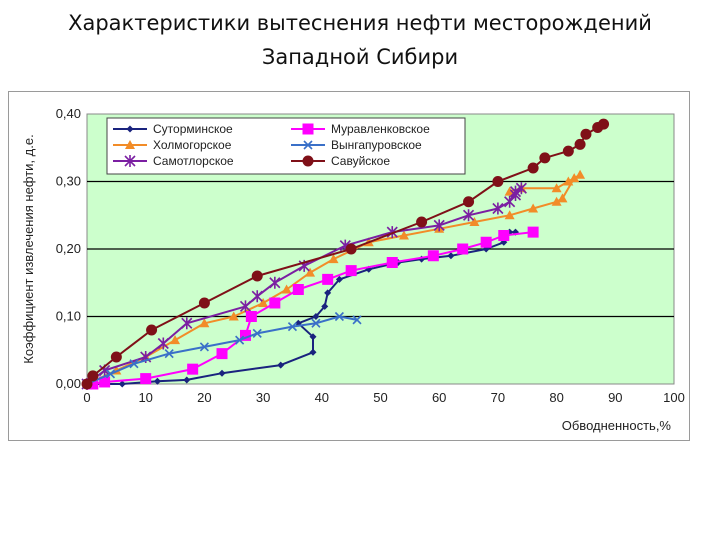  What do you see at coordinates (360, 57) in the screenshot?
I see `title-line-2: Западной Сибири` at bounding box center [360, 57].